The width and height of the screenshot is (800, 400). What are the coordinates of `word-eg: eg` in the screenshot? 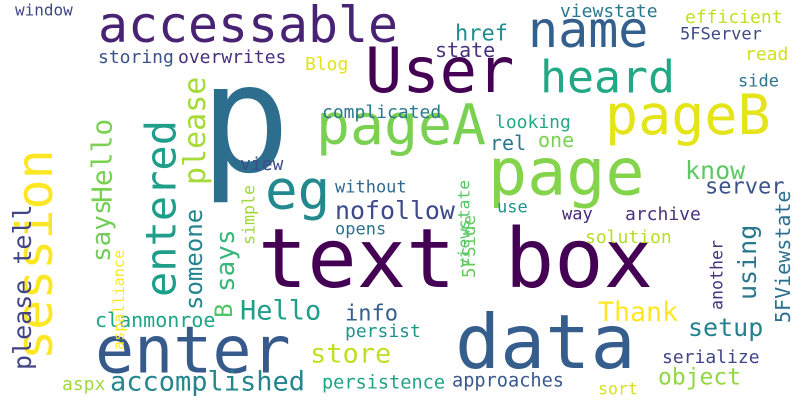 It's located at (298, 190).